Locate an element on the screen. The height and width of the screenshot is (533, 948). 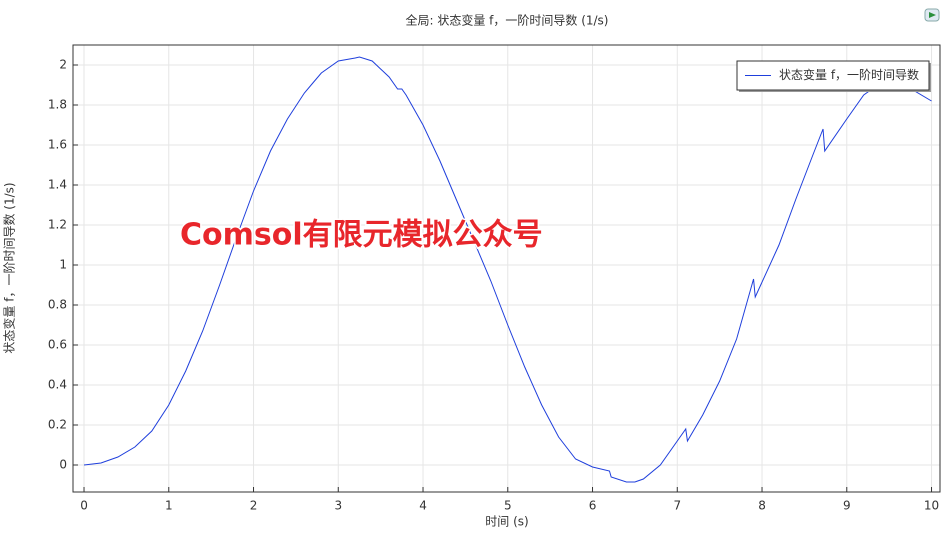
toolbar-icon is located at coordinates (932, 15).